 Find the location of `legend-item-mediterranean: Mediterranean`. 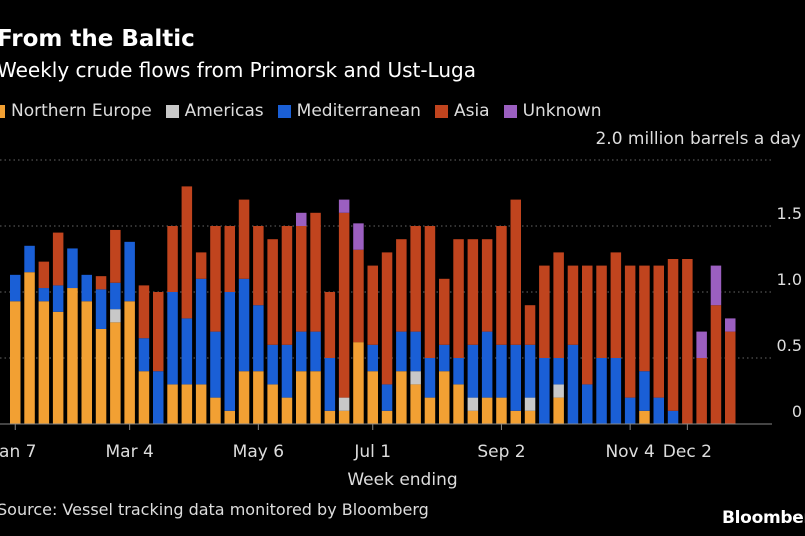

legend-item-mediterranean: Mediterranean is located at coordinates (349, 111).